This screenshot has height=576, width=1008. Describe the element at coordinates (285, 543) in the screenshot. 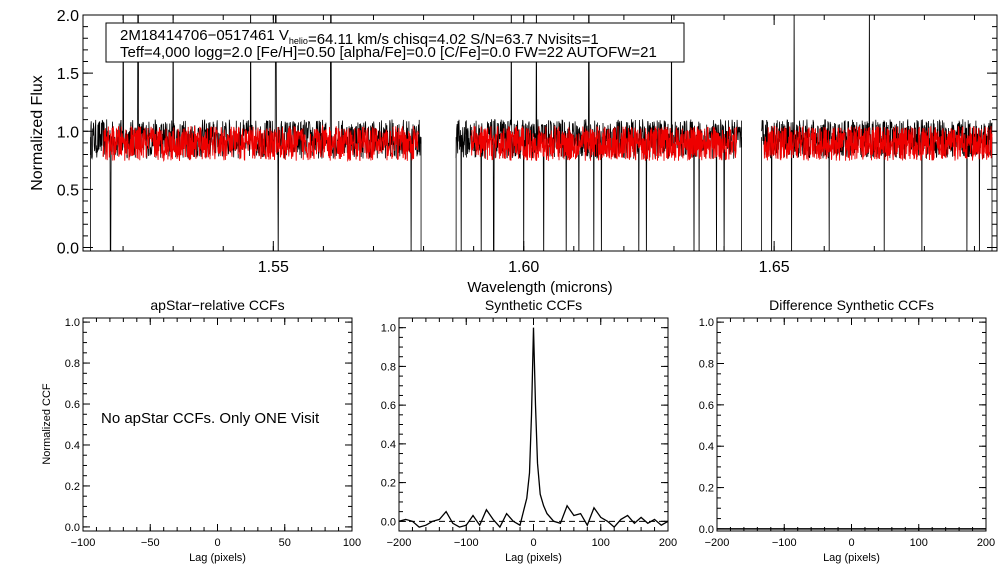

I see `apstar-ccf-xtick-label: 50` at that location.